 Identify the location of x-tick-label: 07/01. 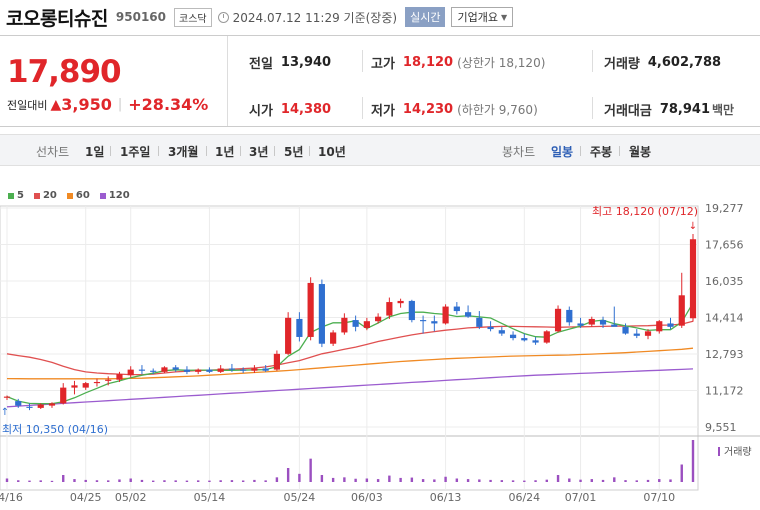
(581, 497).